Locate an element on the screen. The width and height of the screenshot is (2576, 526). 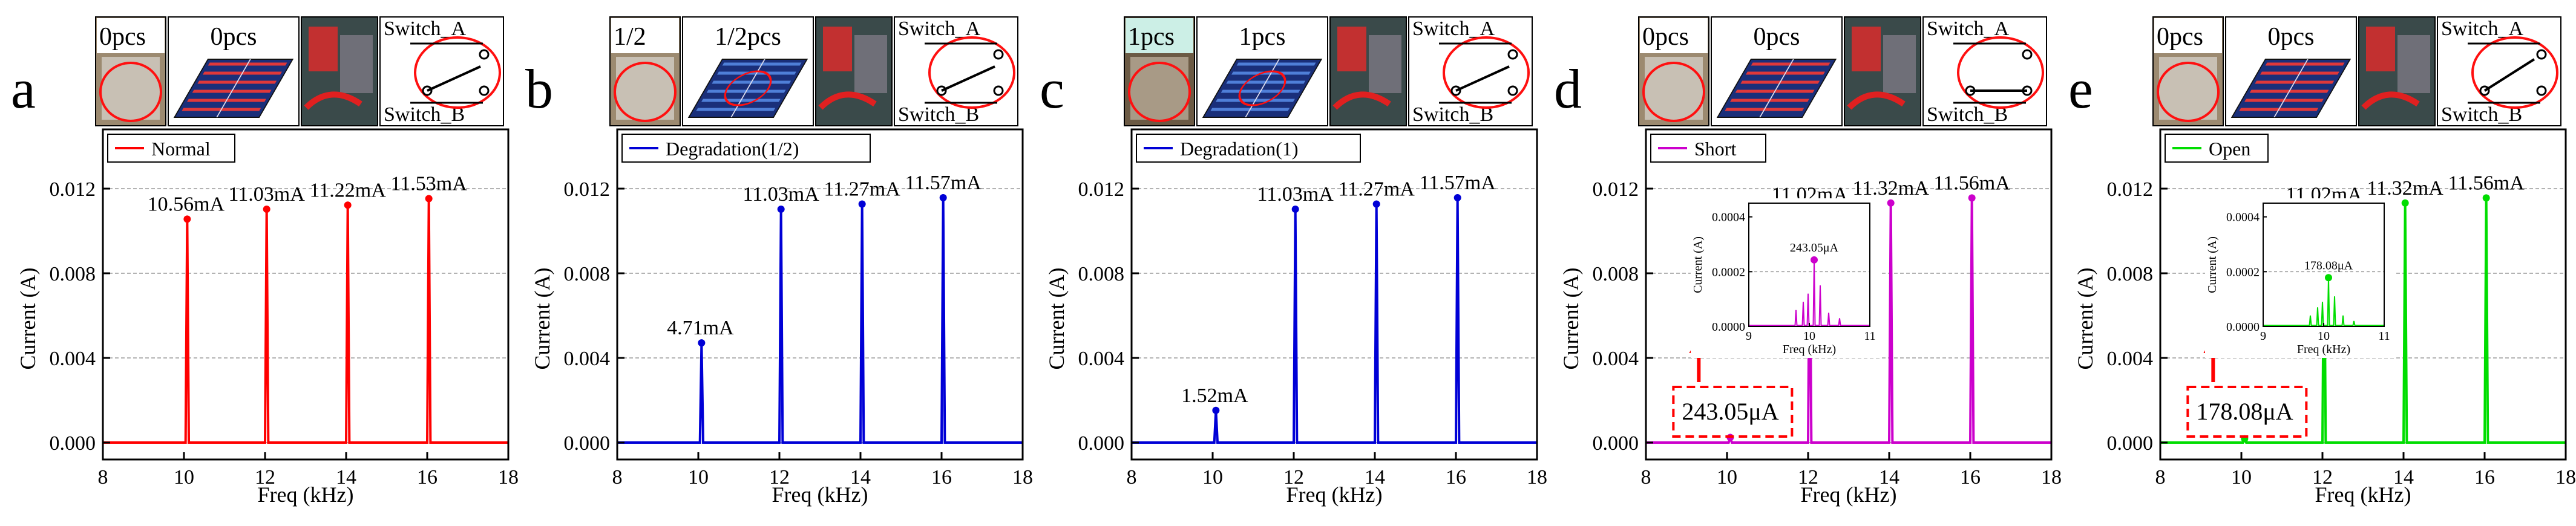
switch-diagram-frame is located at coordinates (1470, 71).